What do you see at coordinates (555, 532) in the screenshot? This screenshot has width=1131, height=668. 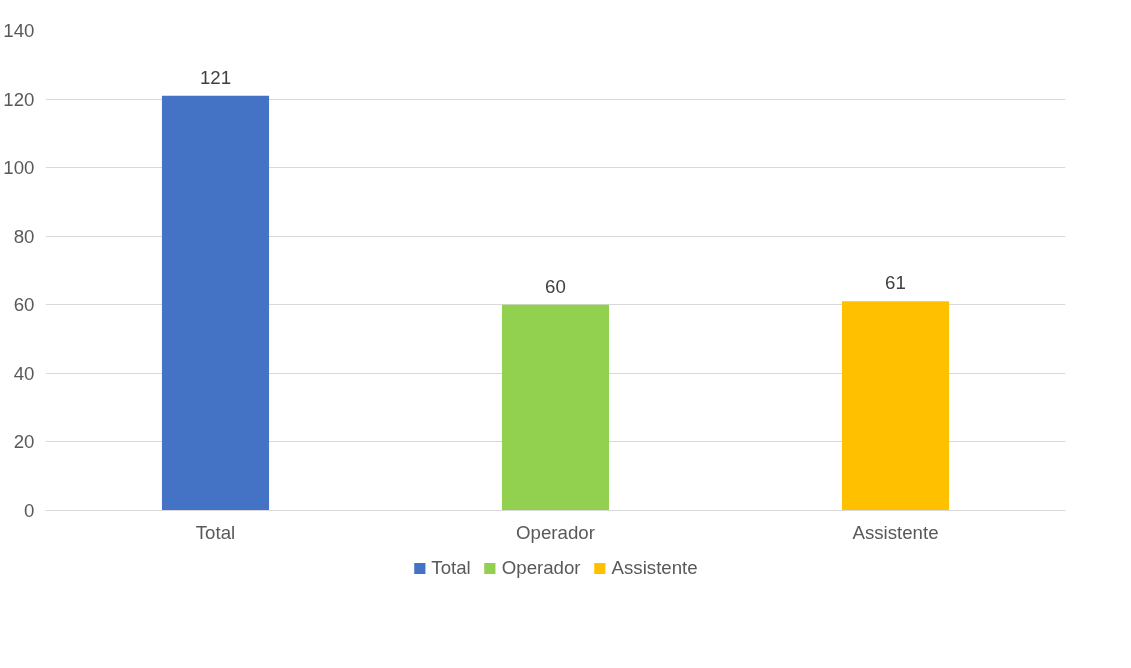 I see `x-tick-label: Operador` at bounding box center [555, 532].